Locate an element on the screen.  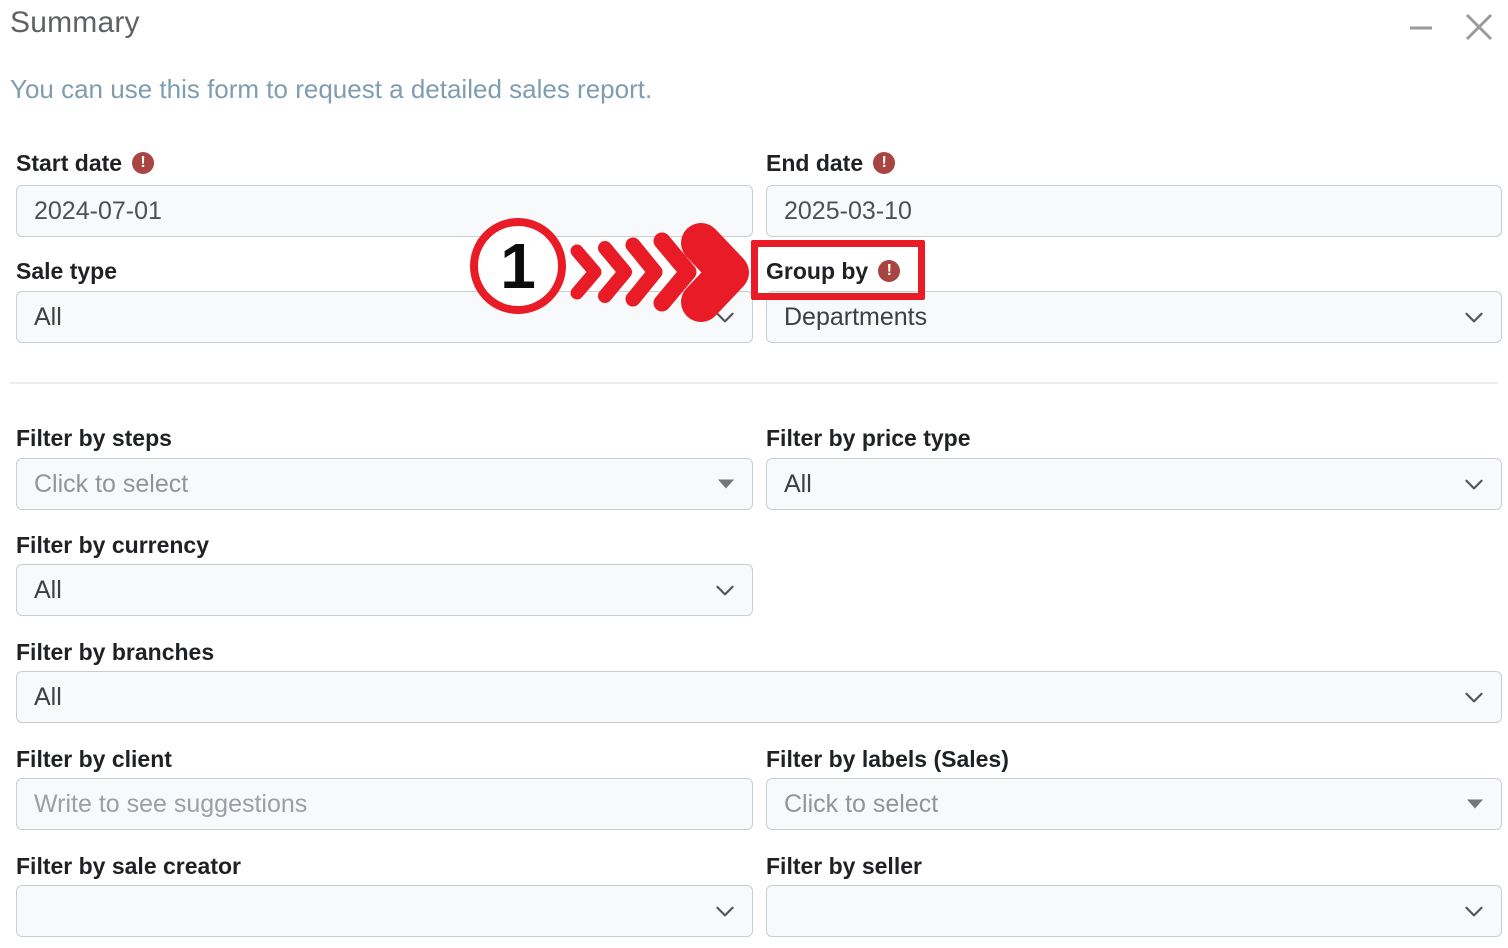
filter-seller-select is located at coordinates (1134, 911).